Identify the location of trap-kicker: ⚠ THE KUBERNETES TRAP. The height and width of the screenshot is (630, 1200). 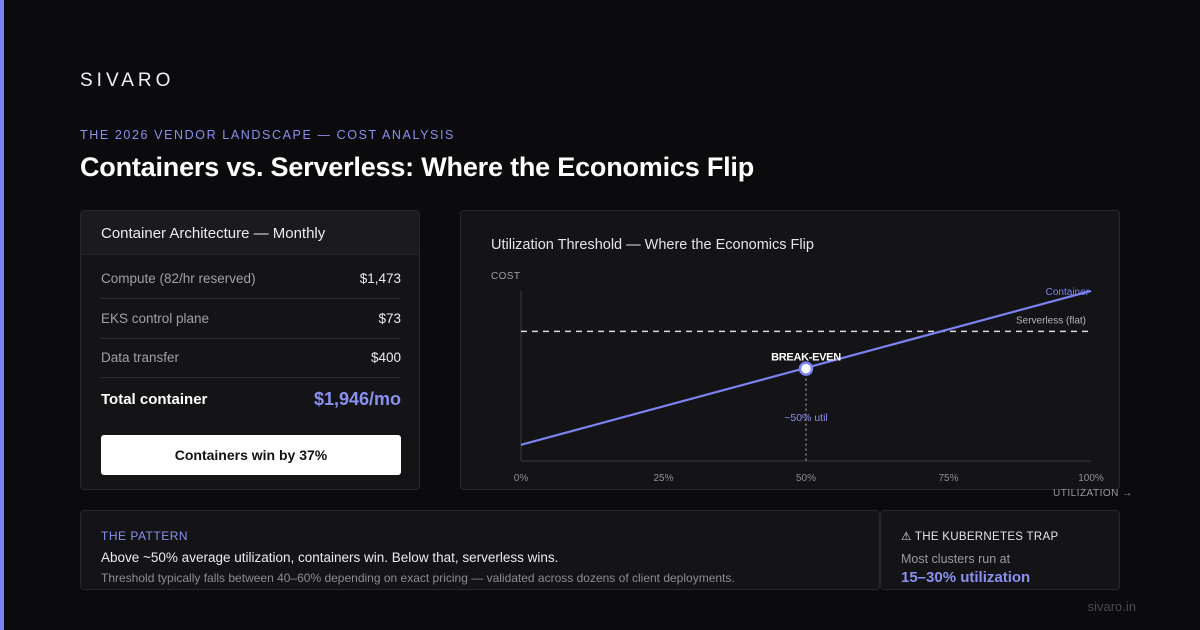
(980, 537).